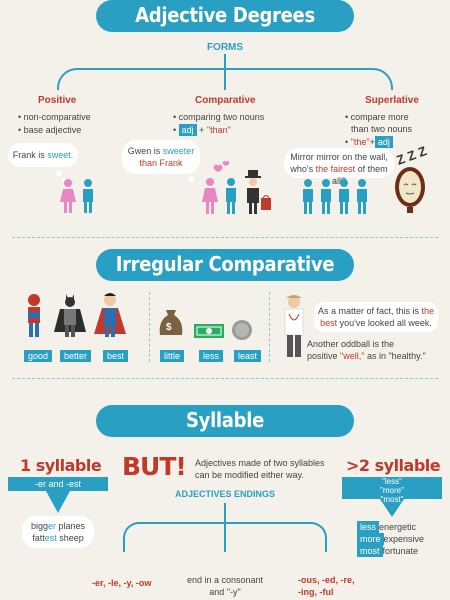 The width and height of the screenshot is (450, 600). What do you see at coordinates (335, 196) in the screenshot?
I see `superlative-figures` at bounding box center [335, 196].